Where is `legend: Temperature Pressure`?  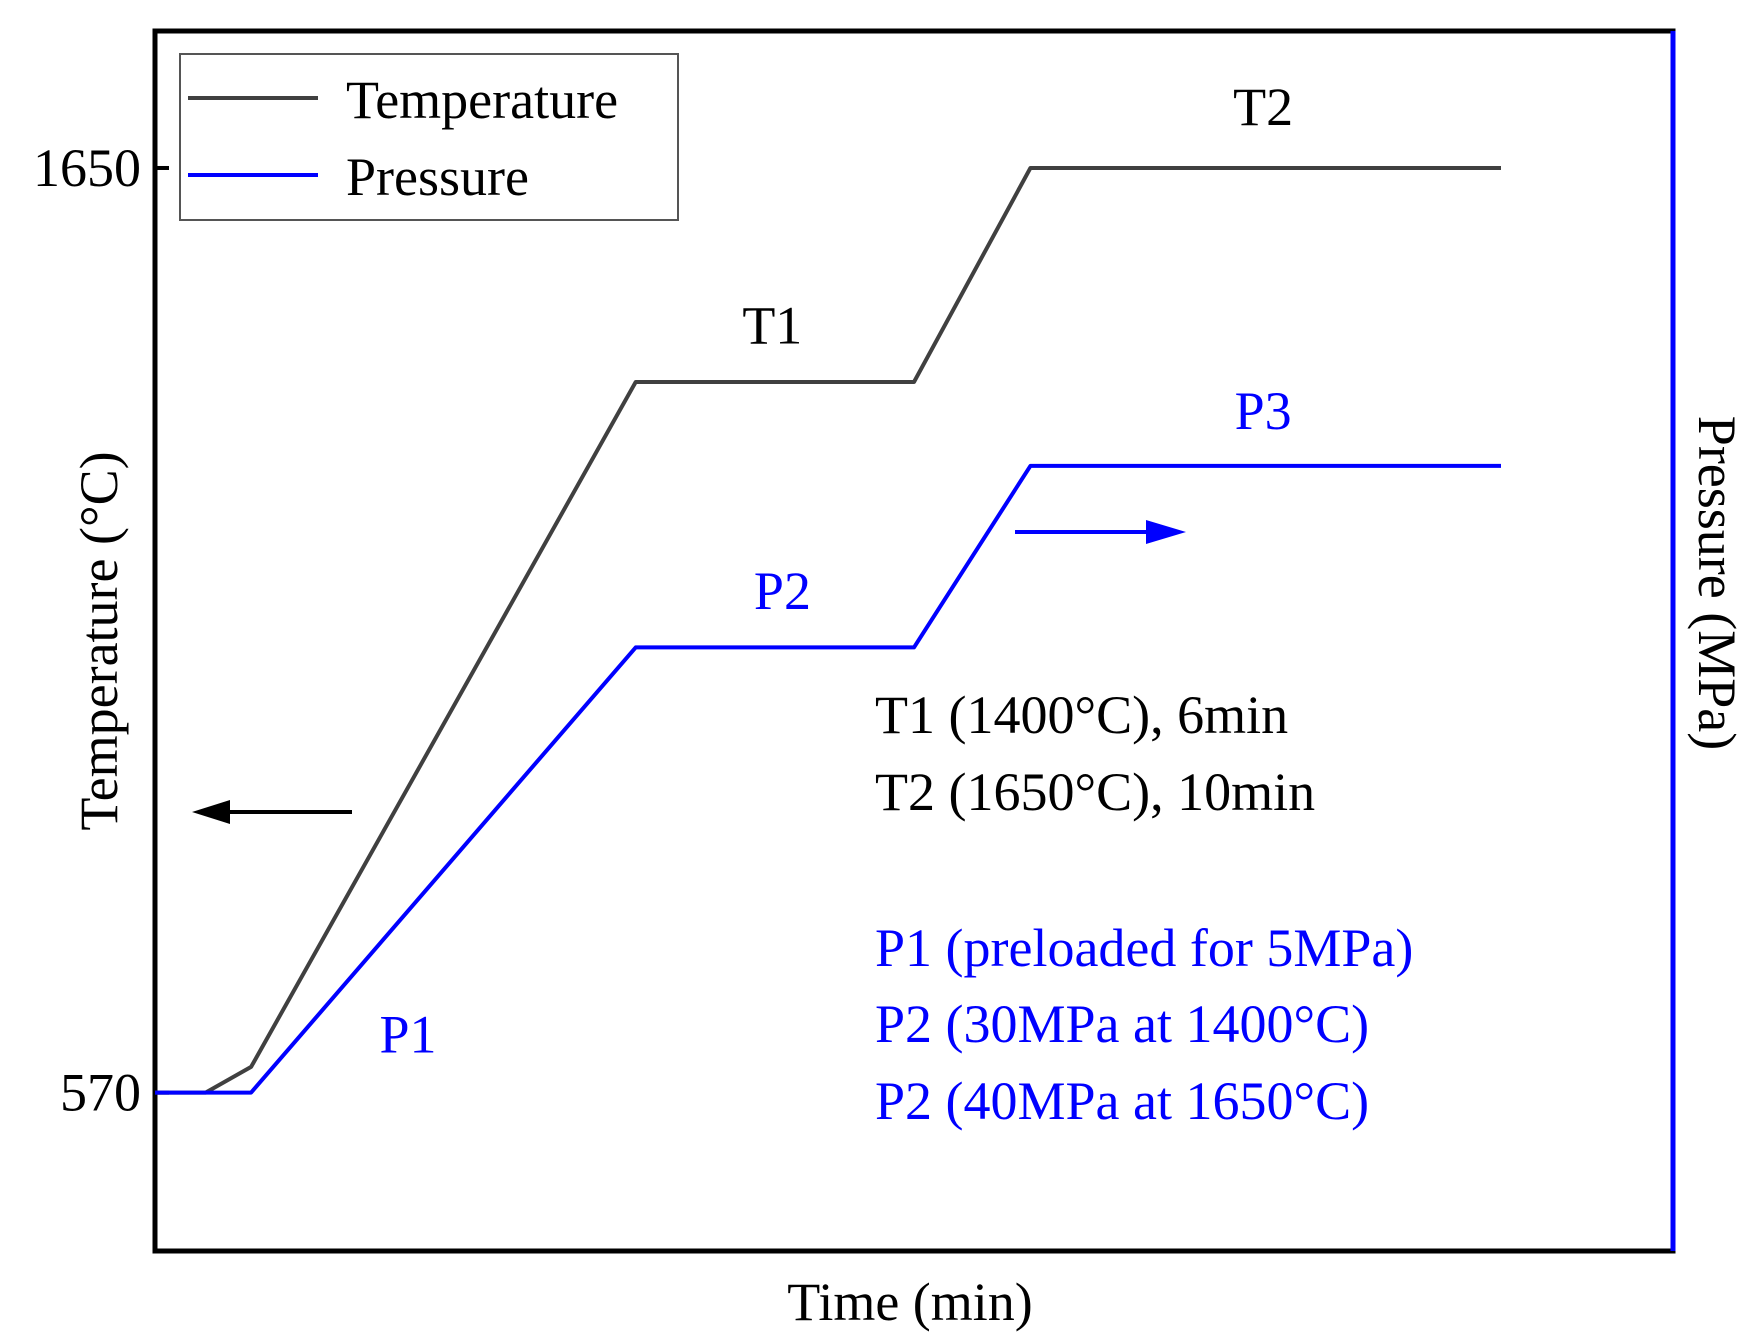 legend: Temperature Pressure is located at coordinates (429, 137).